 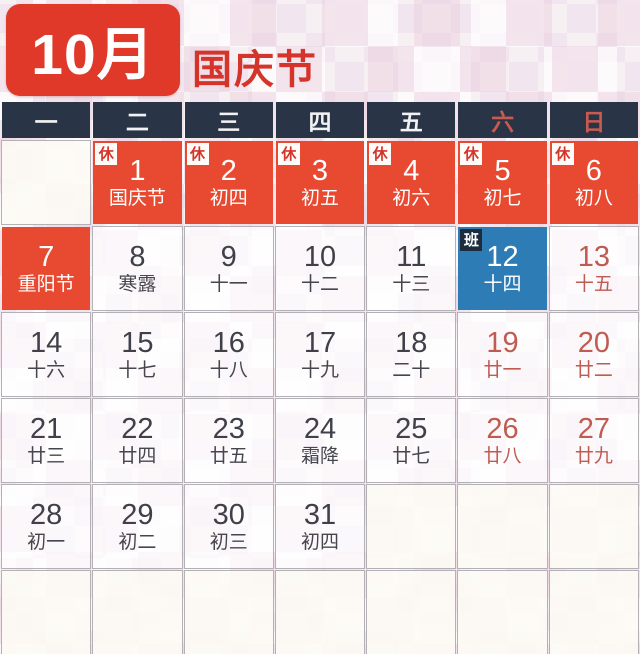 I want to click on day-number: 1, so click(x=137, y=171).